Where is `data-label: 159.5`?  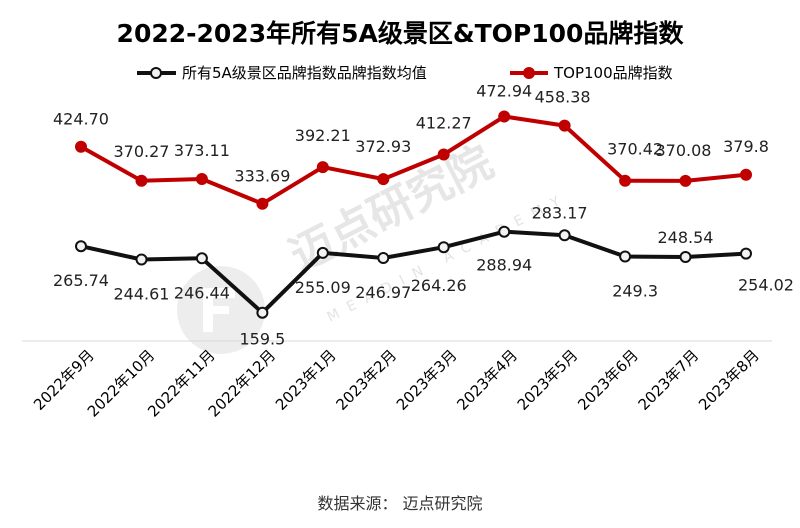 data-label: 159.5 is located at coordinates (262, 339).